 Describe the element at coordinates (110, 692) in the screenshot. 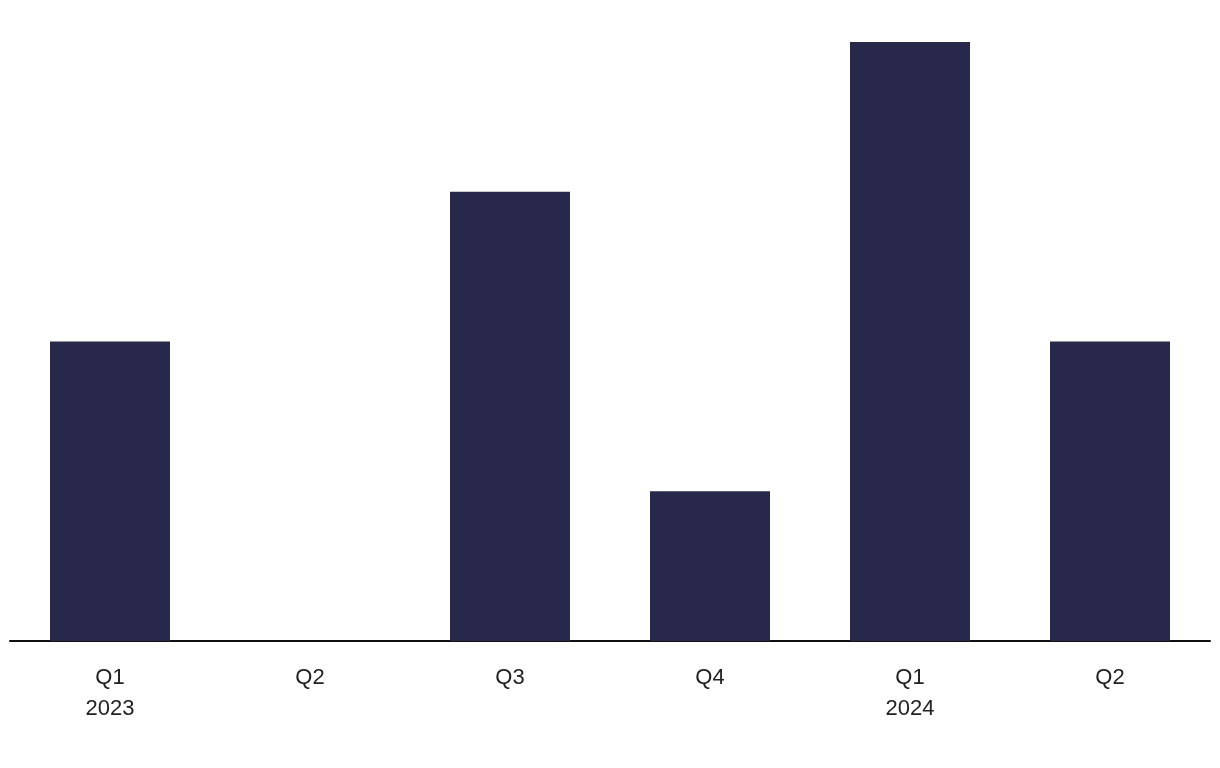

I see `x-tick-label: Q1 2023` at that location.